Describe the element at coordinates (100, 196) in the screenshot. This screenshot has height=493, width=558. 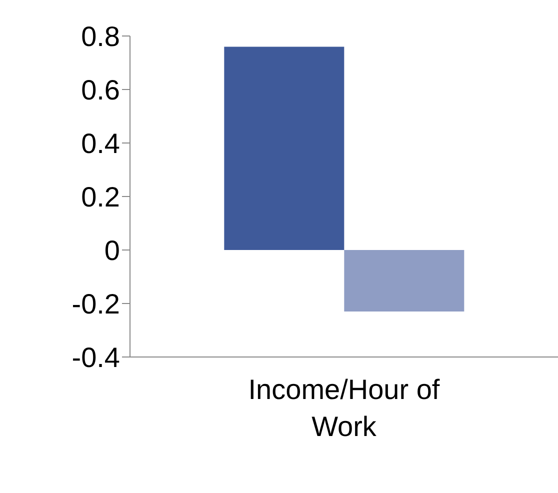
I see `y-tick-label: 0.2` at that location.